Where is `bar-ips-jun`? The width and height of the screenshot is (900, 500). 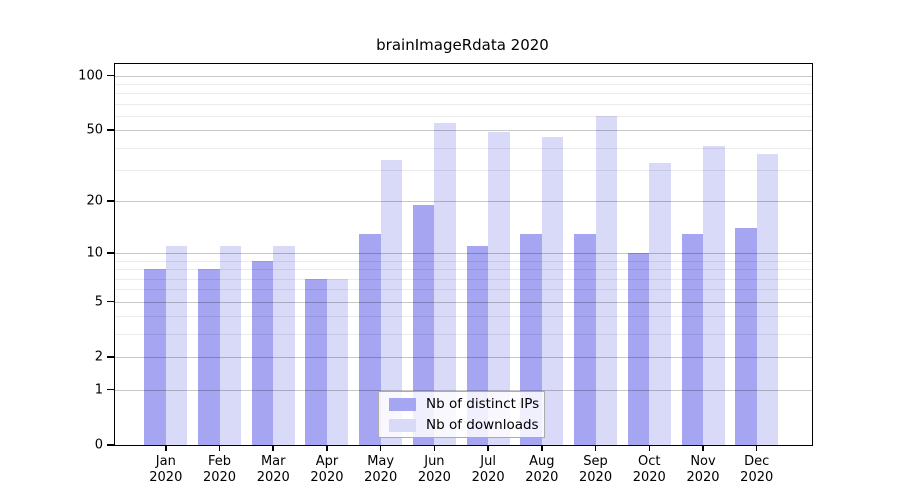 bar-ips-jun is located at coordinates (423, 325).